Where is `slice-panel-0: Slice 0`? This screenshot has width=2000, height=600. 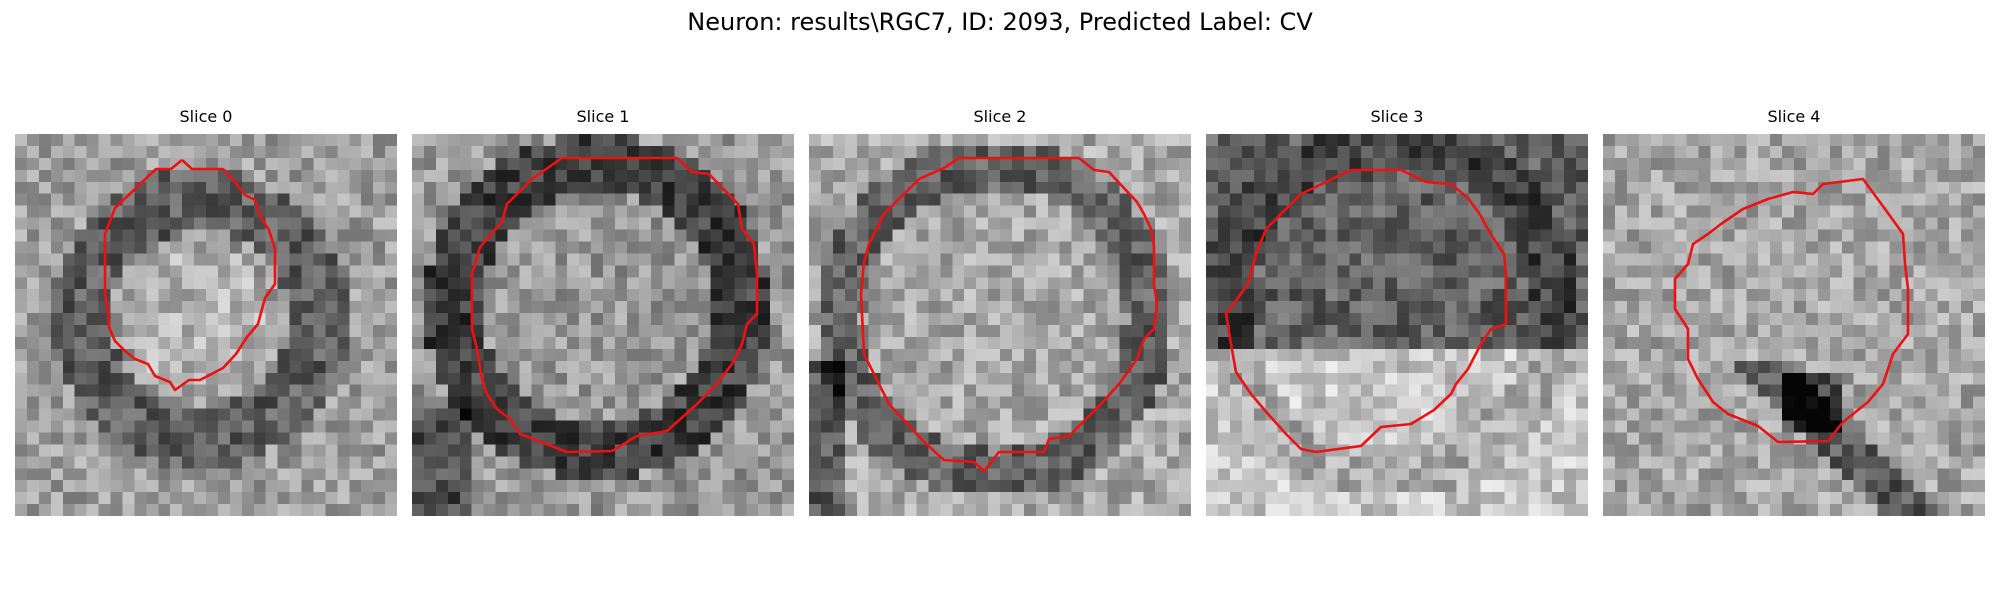 slice-panel-0: Slice 0 is located at coordinates (206, 311).